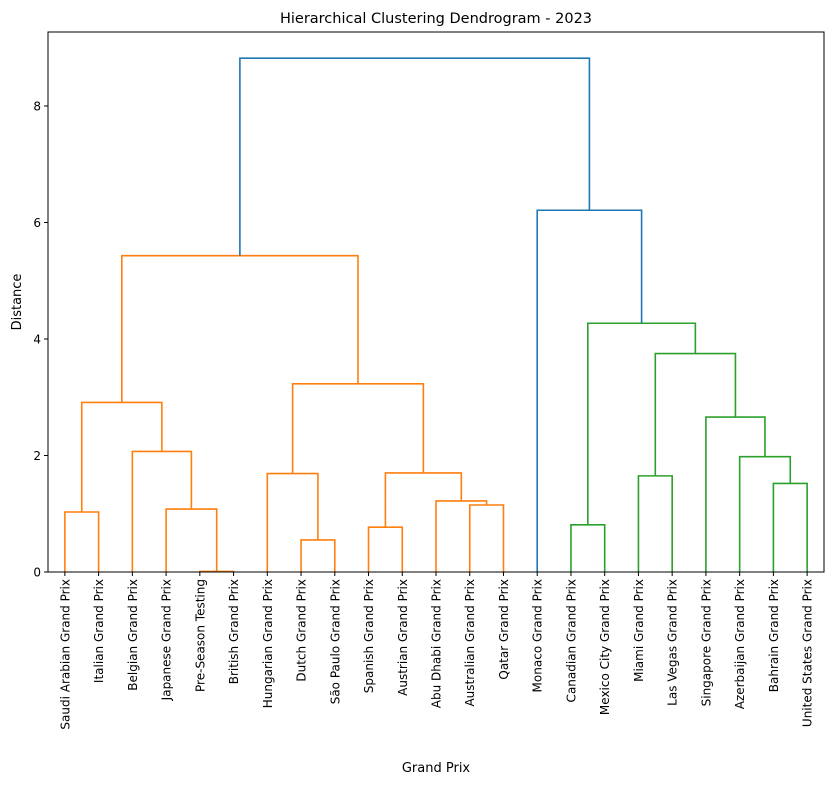  Describe the element at coordinates (37, 106) in the screenshot. I see `y-tick-label-8: 8` at that location.